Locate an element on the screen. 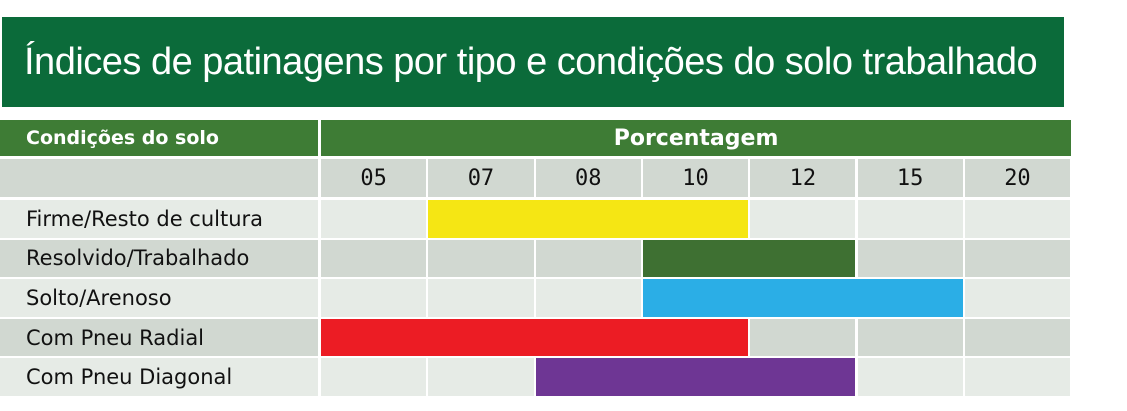 Image resolution: width=1127 pixels, height=411 pixels. row-label: Solto/Arenoso is located at coordinates (159, 298).